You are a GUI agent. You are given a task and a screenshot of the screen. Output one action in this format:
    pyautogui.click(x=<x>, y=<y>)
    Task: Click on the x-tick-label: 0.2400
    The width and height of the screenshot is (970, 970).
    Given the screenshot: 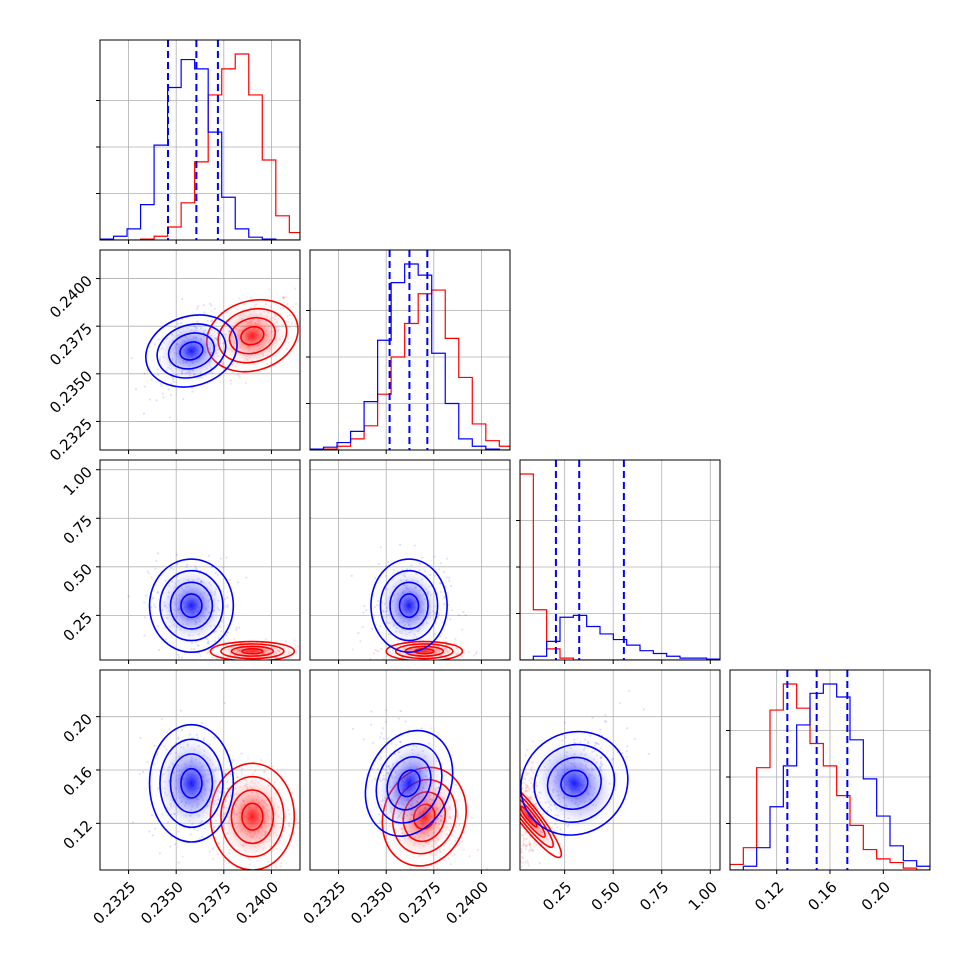 What is the action you would take?
    pyautogui.click(x=257, y=903)
    